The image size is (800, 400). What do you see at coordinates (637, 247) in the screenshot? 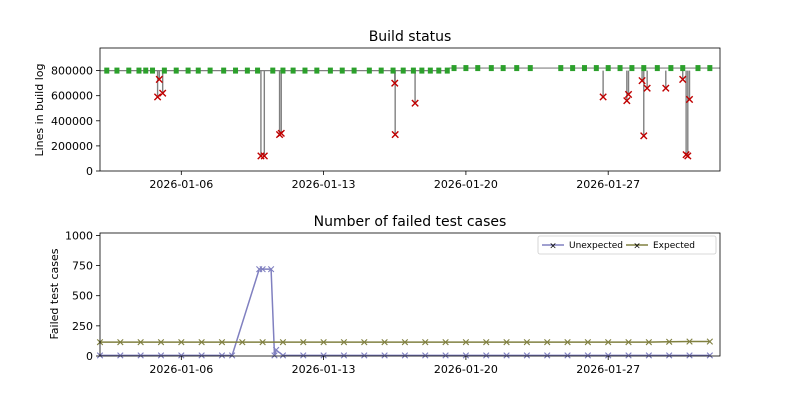
I see `legend-expected-marker: ×` at bounding box center [637, 247].